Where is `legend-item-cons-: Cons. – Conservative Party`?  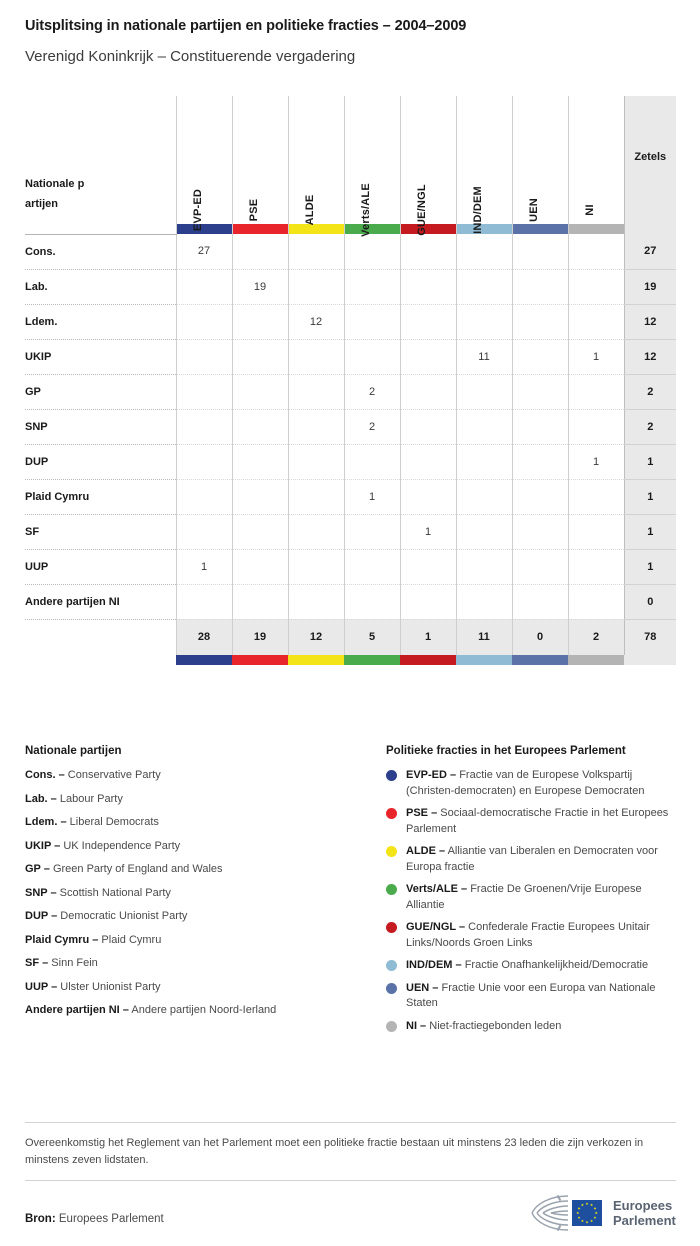
legend-item-cons-: Cons. – Conservative Party is located at coordinates (197, 775).